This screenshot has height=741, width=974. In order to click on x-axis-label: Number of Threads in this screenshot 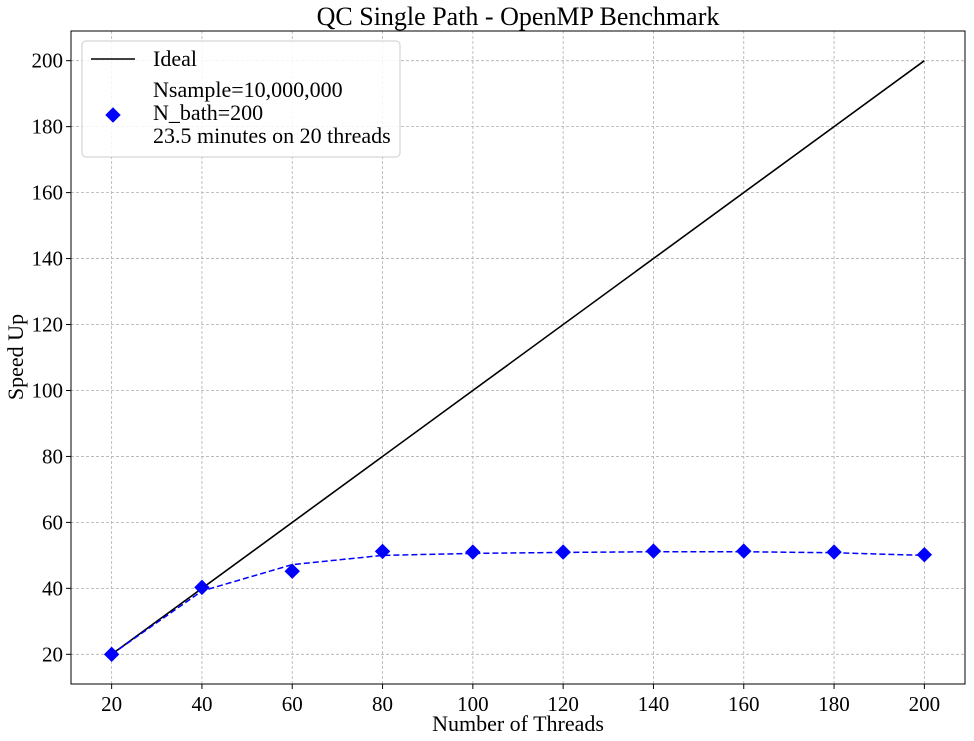, I will do `click(518, 723)`.